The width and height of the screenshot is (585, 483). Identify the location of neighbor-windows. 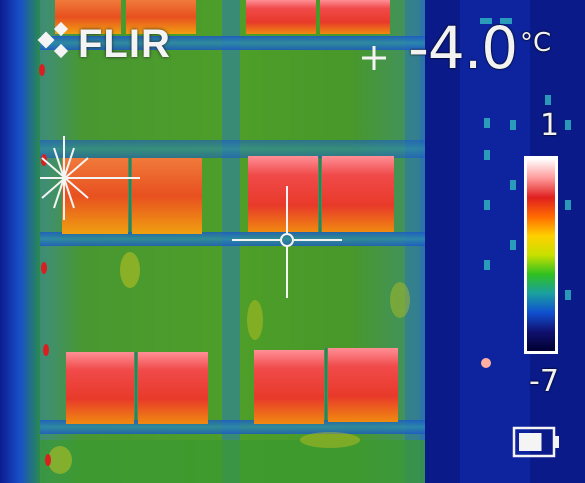
(525, 159).